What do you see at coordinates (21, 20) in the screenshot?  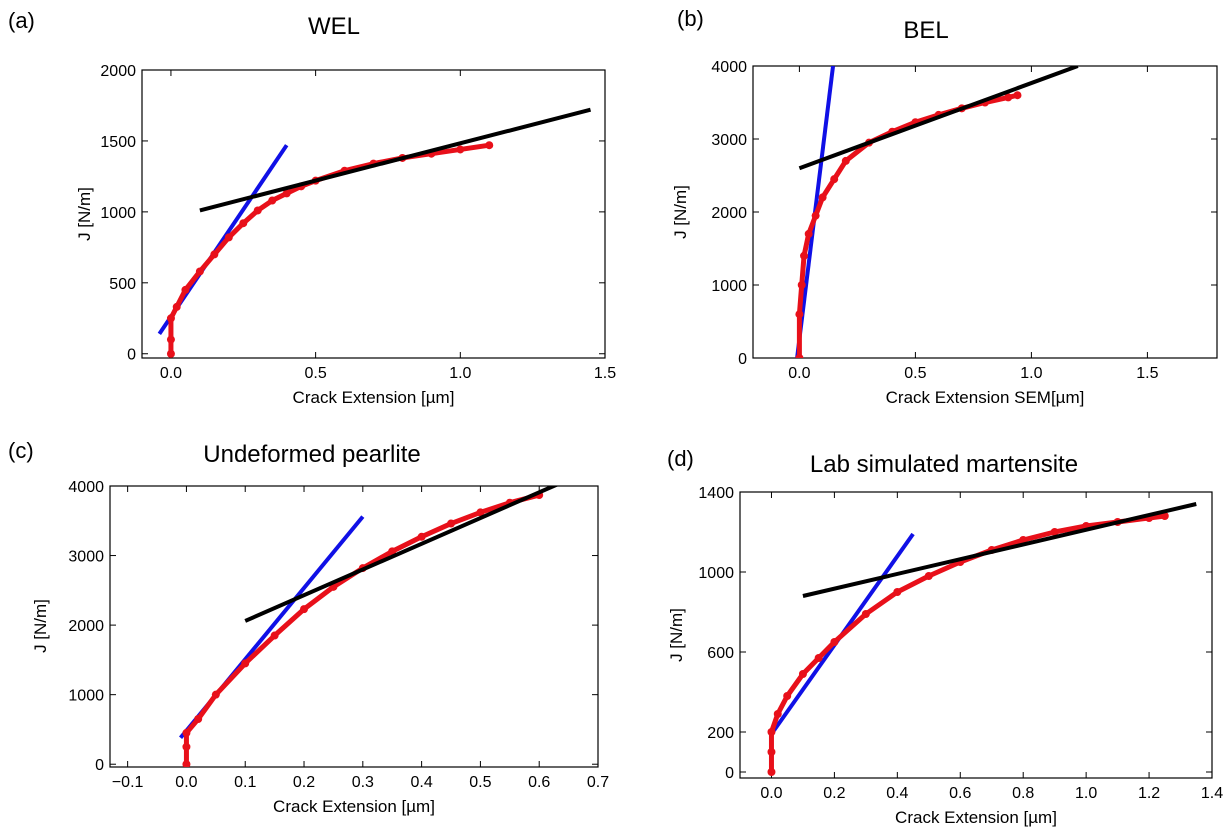 I see `panel-label: (a)` at bounding box center [21, 20].